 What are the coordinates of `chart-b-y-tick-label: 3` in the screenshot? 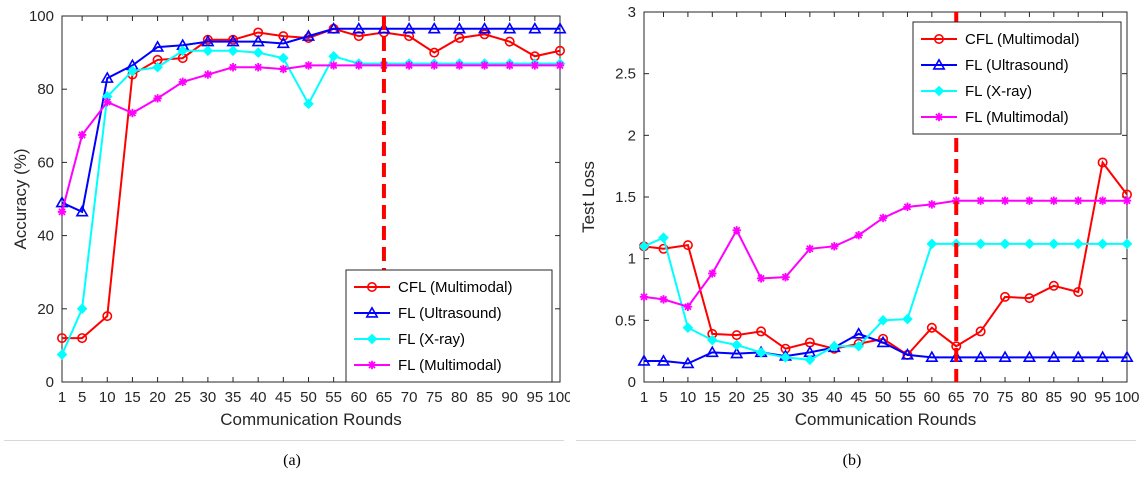 It's located at (632, 12).